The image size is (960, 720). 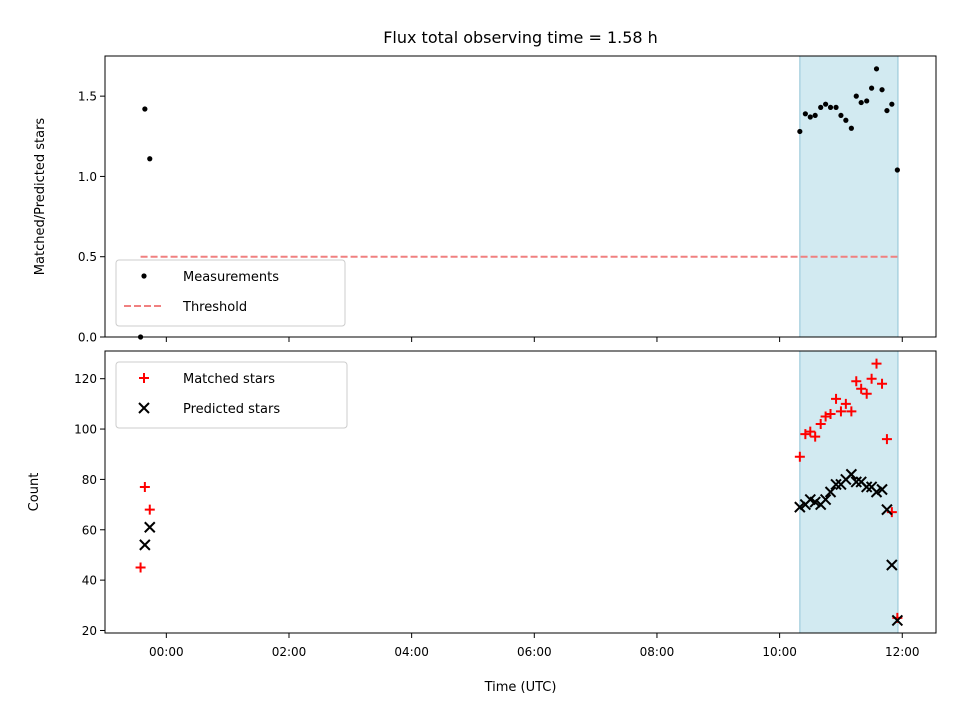 I want to click on y-tick-label: 100, so click(x=85, y=430).